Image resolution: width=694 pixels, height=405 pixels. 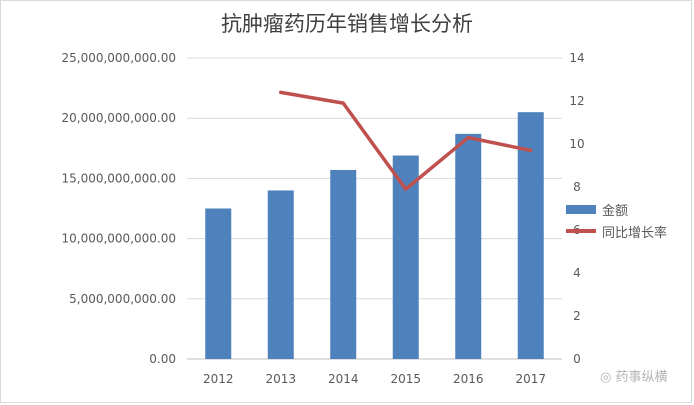 What do you see at coordinates (576, 58) in the screenshot?
I see `y-right-tick-label: 14` at bounding box center [576, 58].